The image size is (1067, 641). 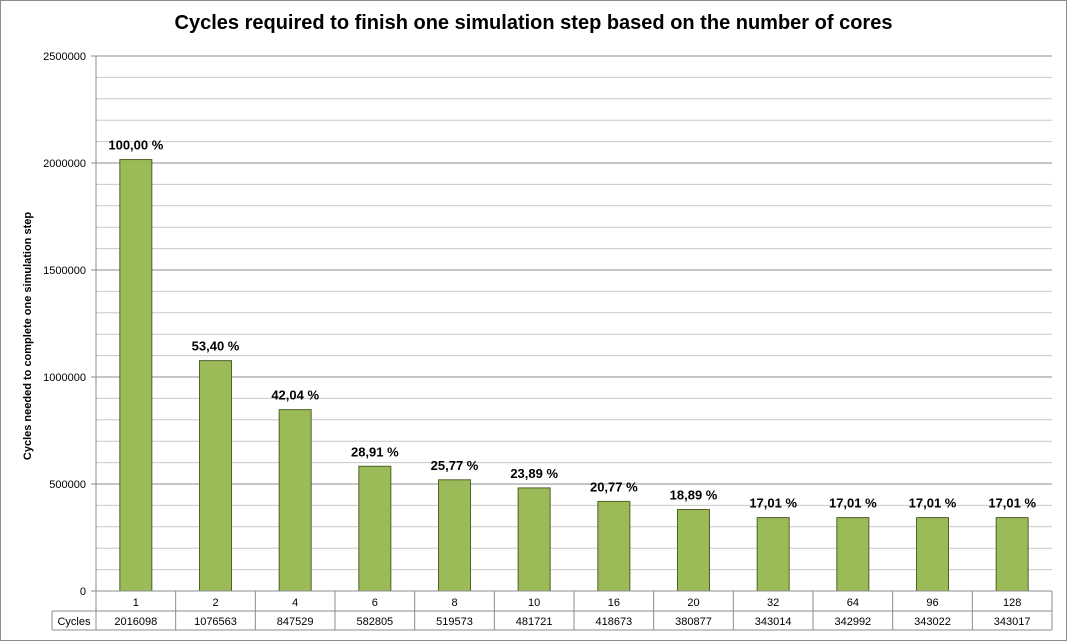 What do you see at coordinates (454, 622) in the screenshot?
I see `table-cell: 519573` at bounding box center [454, 622].